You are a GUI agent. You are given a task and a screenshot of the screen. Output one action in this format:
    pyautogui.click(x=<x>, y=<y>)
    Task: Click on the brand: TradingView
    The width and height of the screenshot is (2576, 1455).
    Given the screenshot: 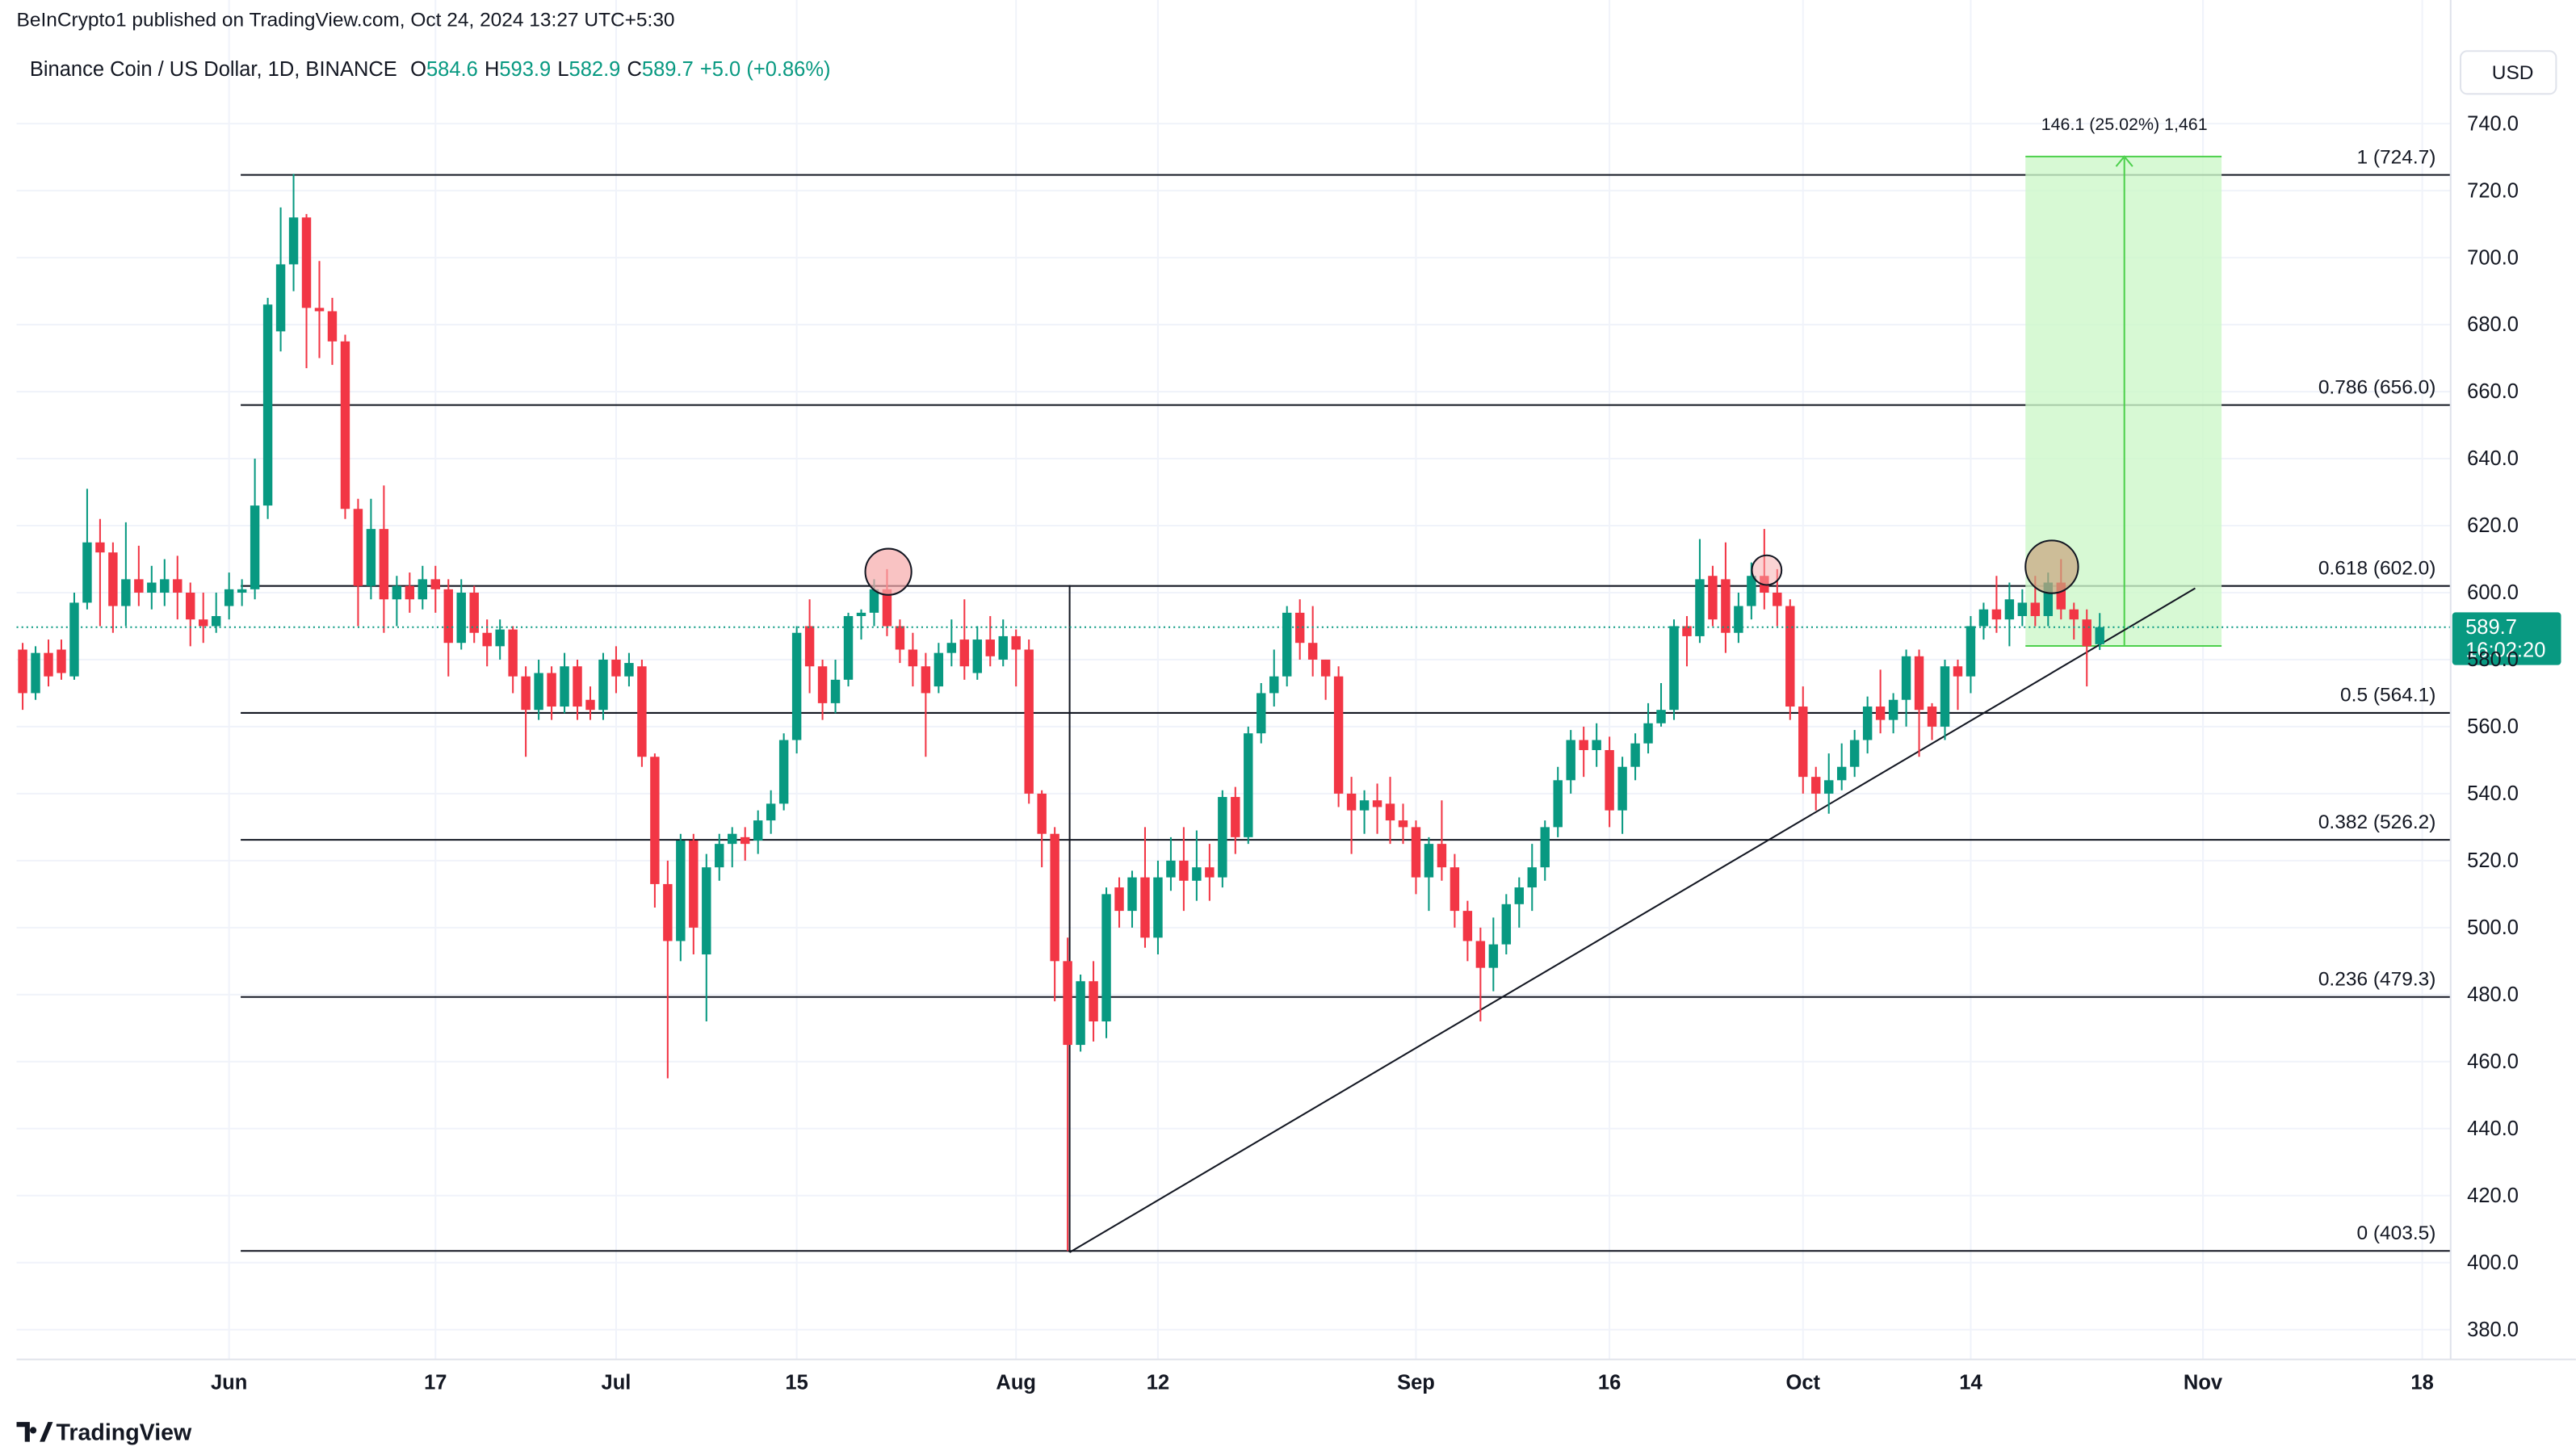 What is the action you would take?
    pyautogui.click(x=125, y=1433)
    